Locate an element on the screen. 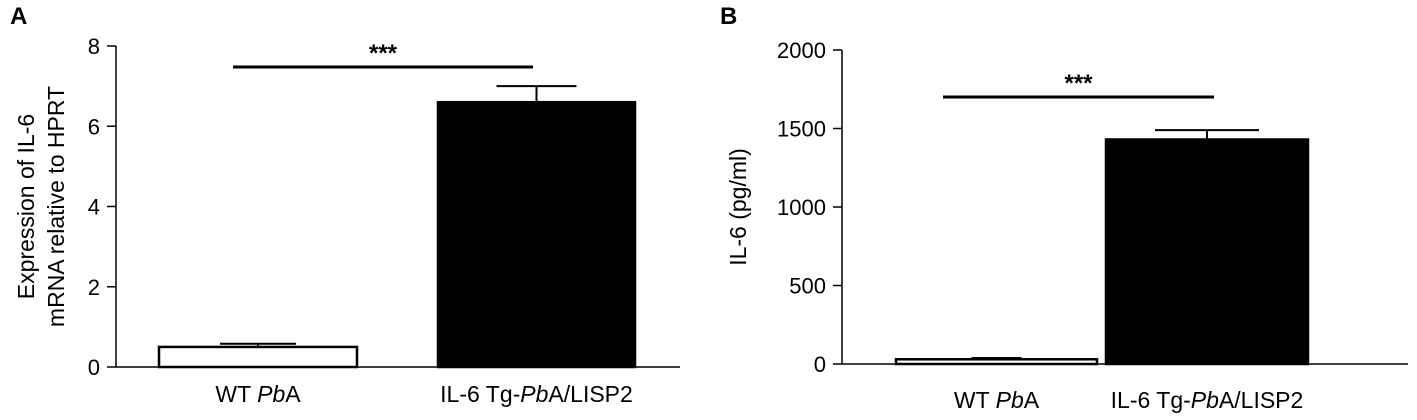  y-axis-title-line: Expression of IL-6 is located at coordinates (26, 206).